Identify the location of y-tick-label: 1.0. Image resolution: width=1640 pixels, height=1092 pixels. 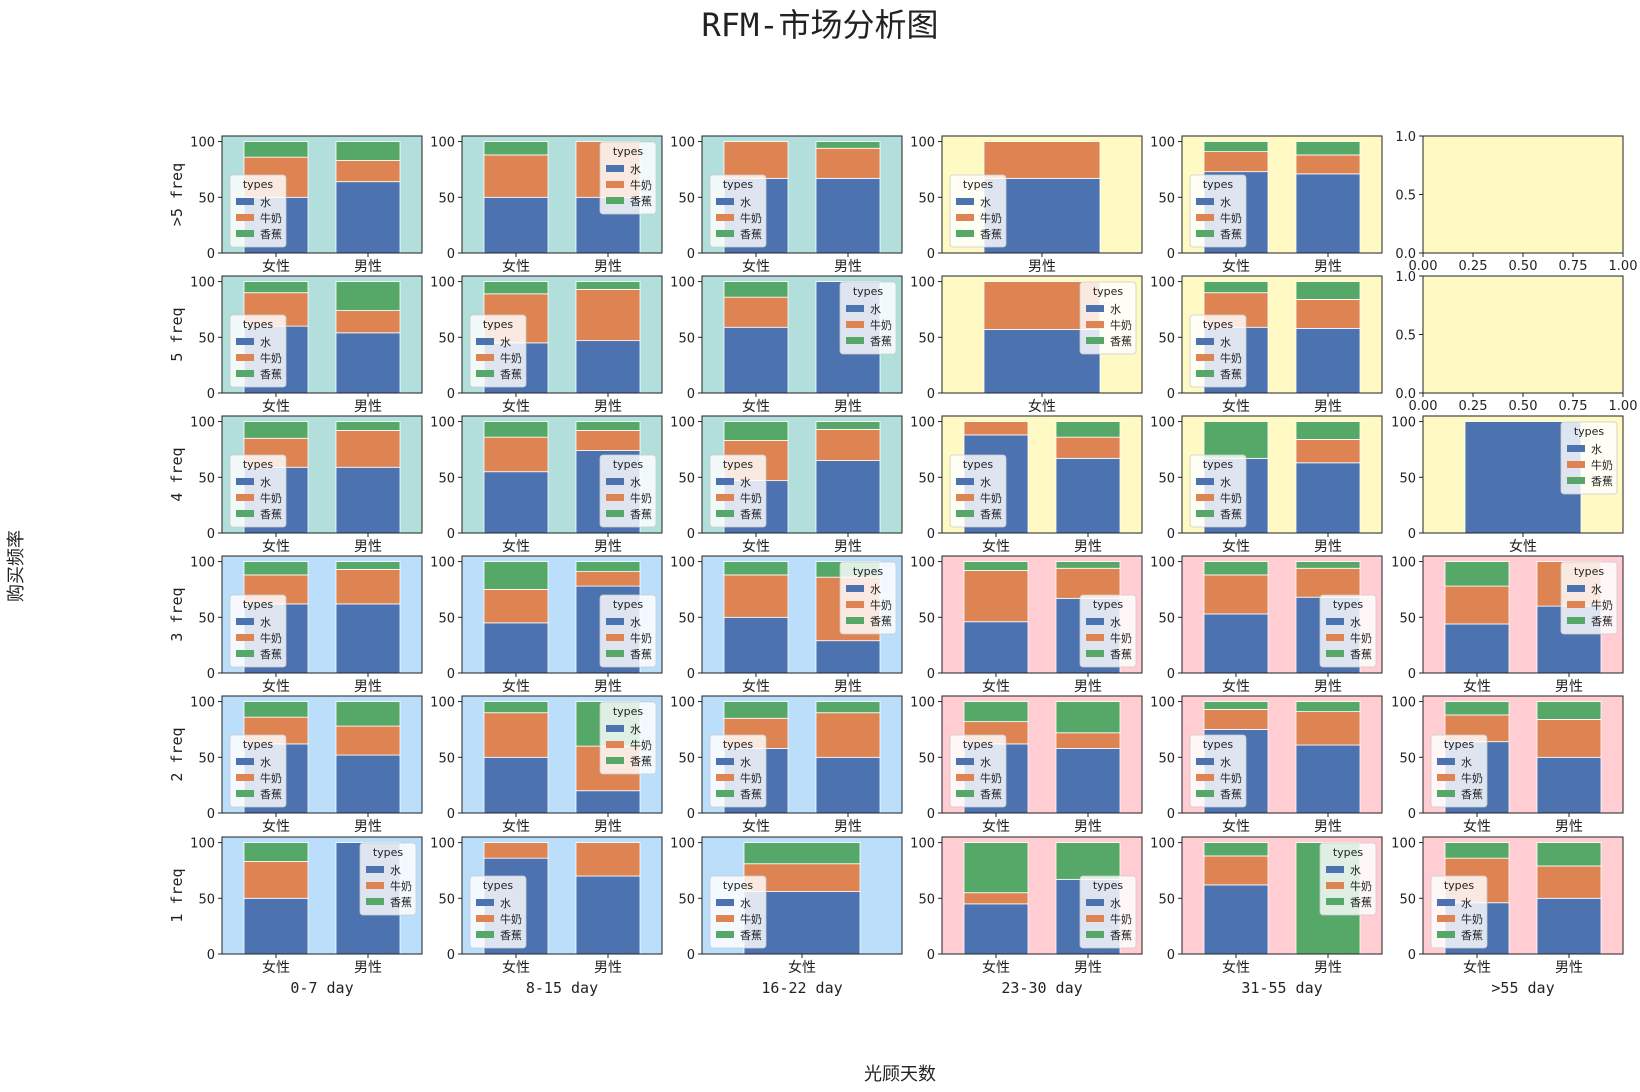
(1405, 277).